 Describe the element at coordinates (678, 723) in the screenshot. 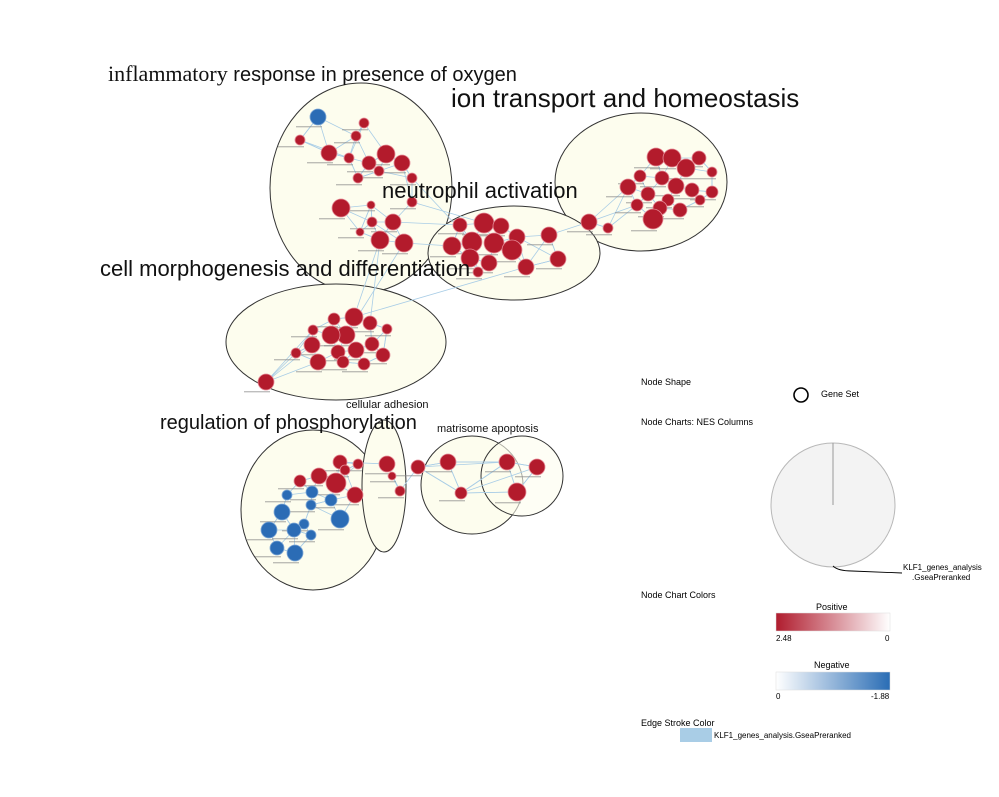

I see `legend-edge-stroke-label: Edge Stroke Color` at that location.